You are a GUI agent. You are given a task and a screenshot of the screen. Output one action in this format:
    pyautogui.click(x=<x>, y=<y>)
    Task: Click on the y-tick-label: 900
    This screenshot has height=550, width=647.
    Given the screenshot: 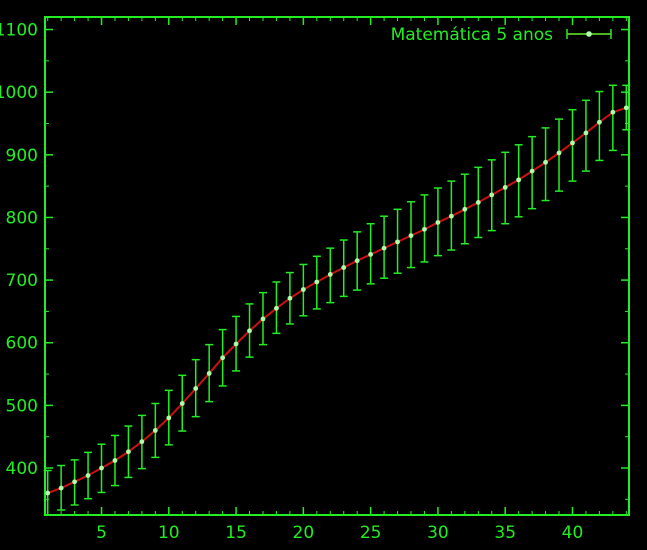 What is the action you would take?
    pyautogui.click(x=22, y=156)
    